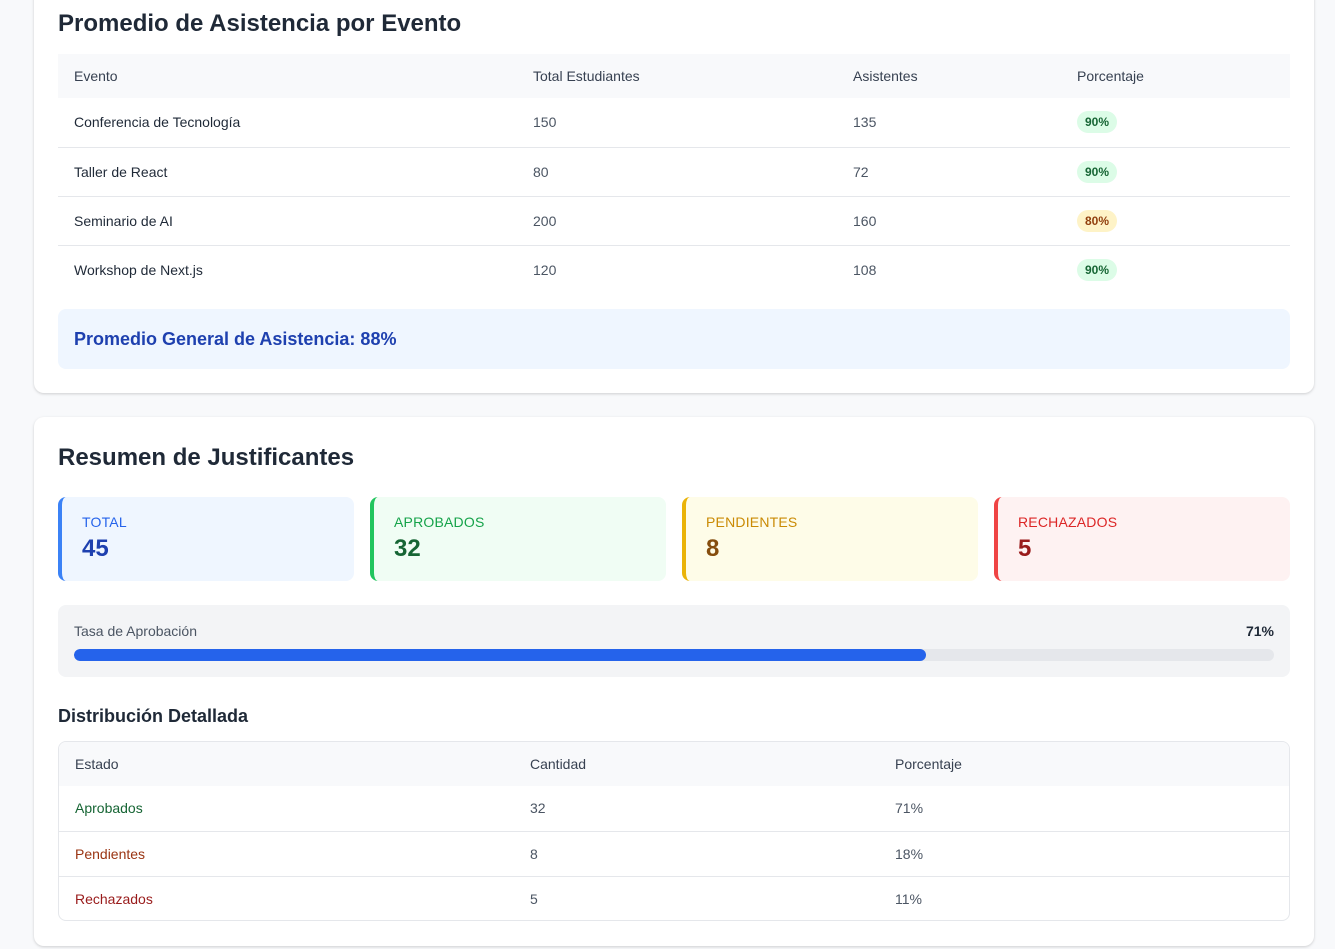  What do you see at coordinates (908, 898) in the screenshot?
I see `state-percent: 11%` at bounding box center [908, 898].